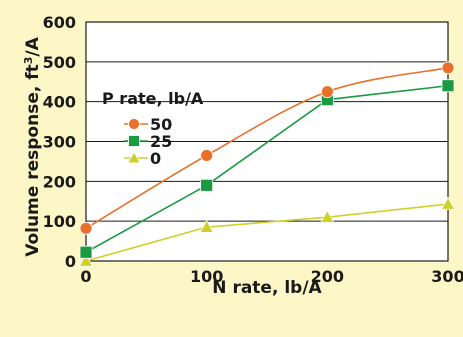  I want to click on y-tick-labels: 0 100 200 300 400 500 600, so click(59, 142).